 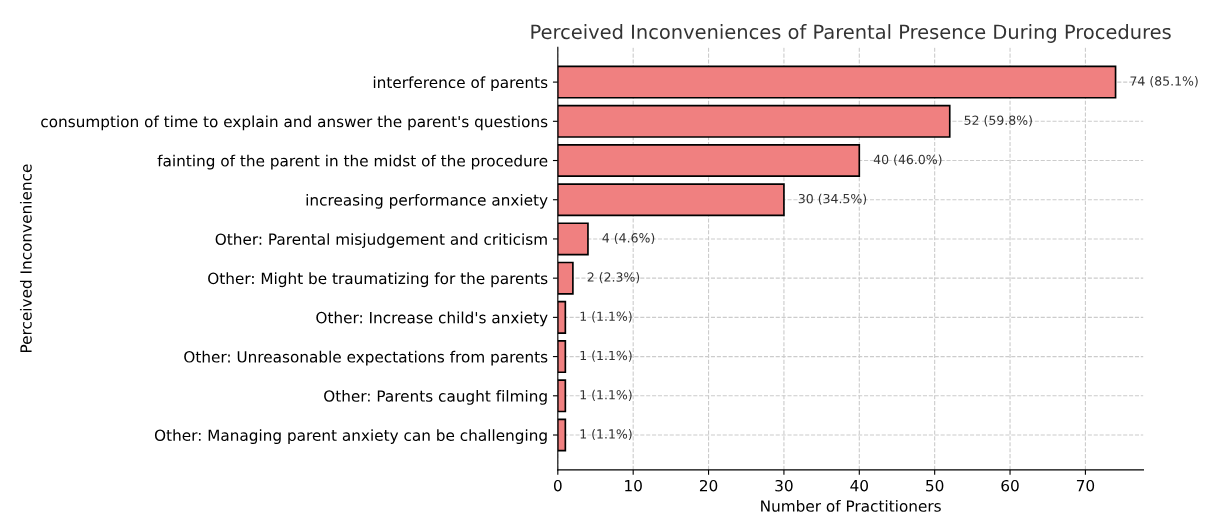 What do you see at coordinates (851, 33) in the screenshot?
I see `chart-title: Perceived Inconveniences of Parental Presence During Procedures` at bounding box center [851, 33].